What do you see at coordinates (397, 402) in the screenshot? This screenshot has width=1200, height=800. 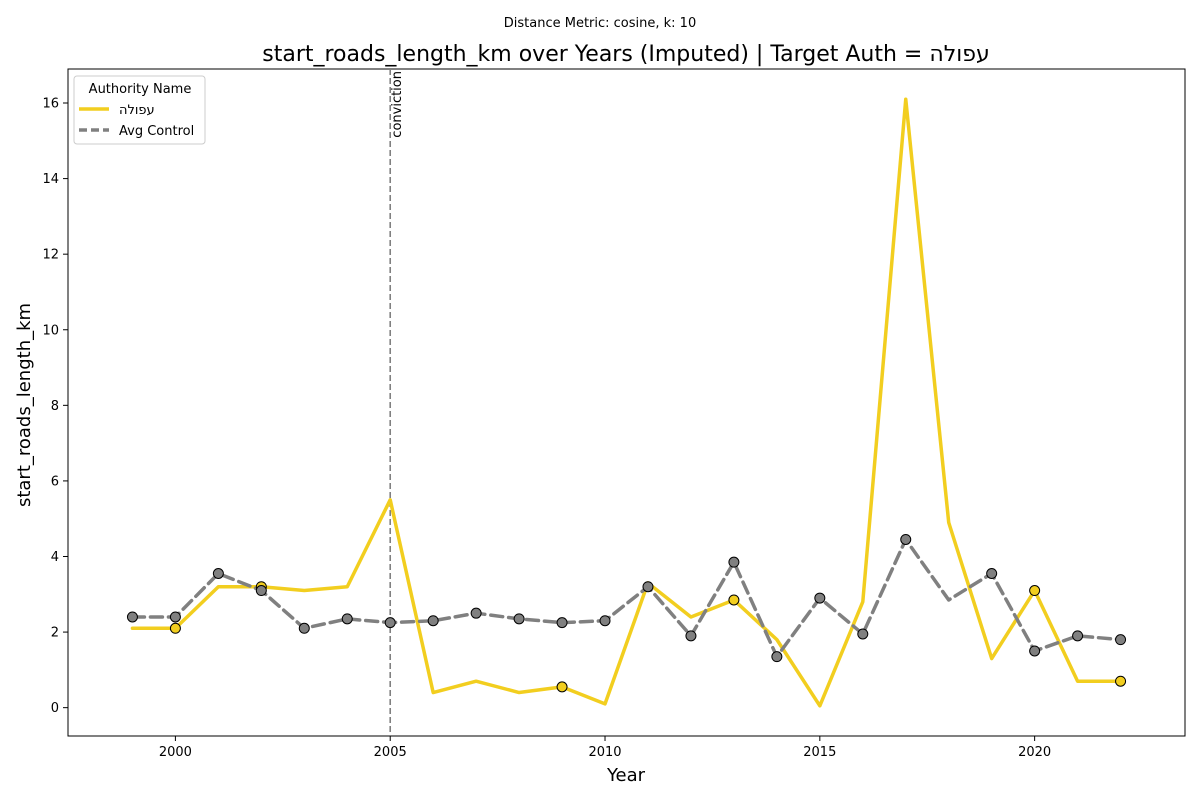 I see `treatment-marker: conviction` at bounding box center [397, 402].